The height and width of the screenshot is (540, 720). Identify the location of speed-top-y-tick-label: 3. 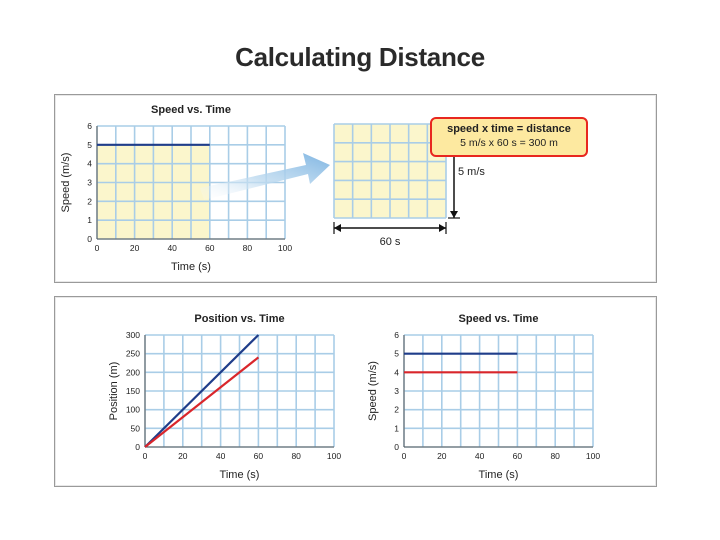
(89, 183).